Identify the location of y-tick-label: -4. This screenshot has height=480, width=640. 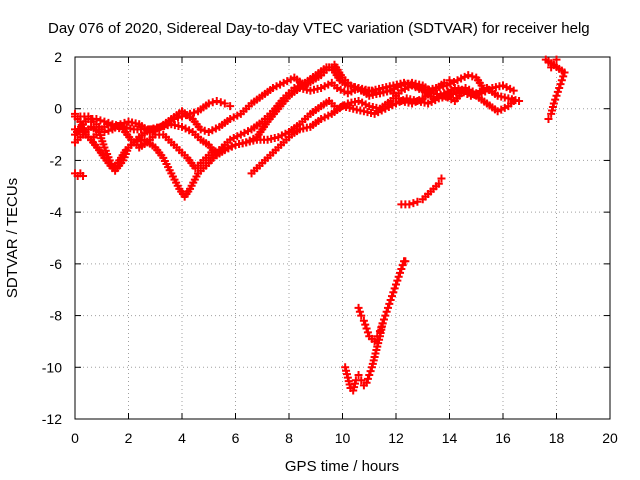
(56, 212).